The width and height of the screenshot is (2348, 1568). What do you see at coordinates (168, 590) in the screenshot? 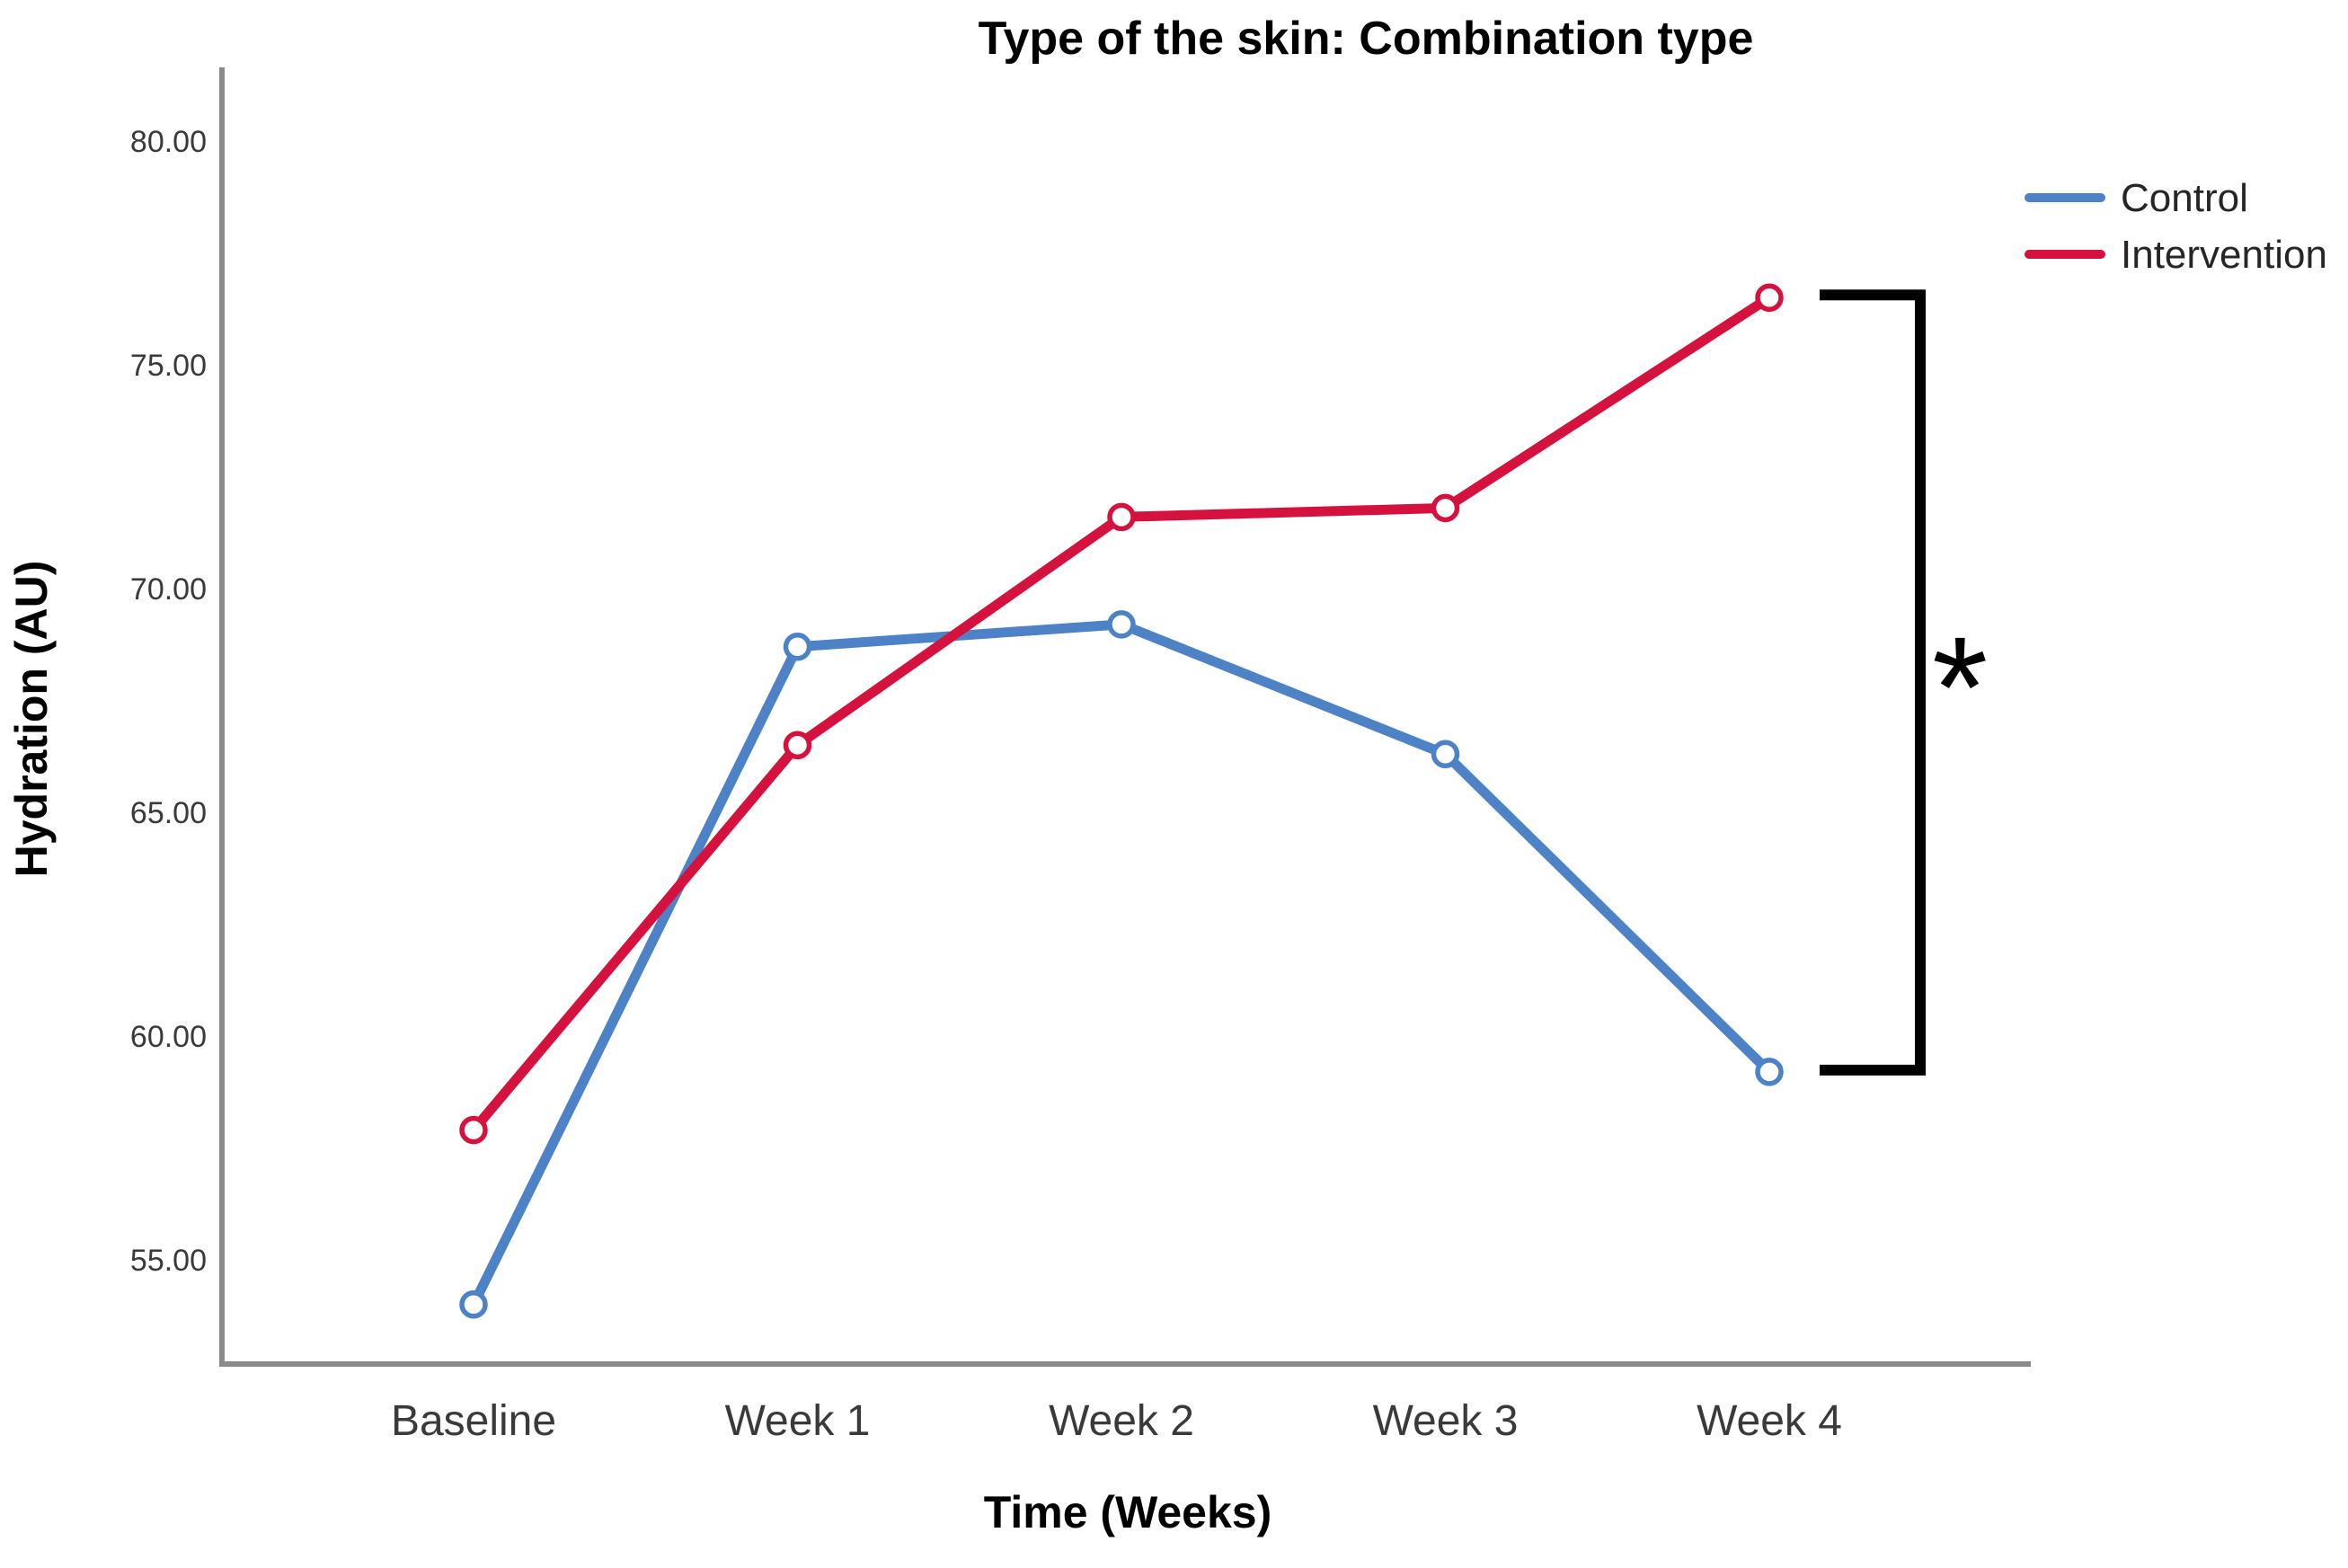
I see `y-tick-label: 70.00` at bounding box center [168, 590].